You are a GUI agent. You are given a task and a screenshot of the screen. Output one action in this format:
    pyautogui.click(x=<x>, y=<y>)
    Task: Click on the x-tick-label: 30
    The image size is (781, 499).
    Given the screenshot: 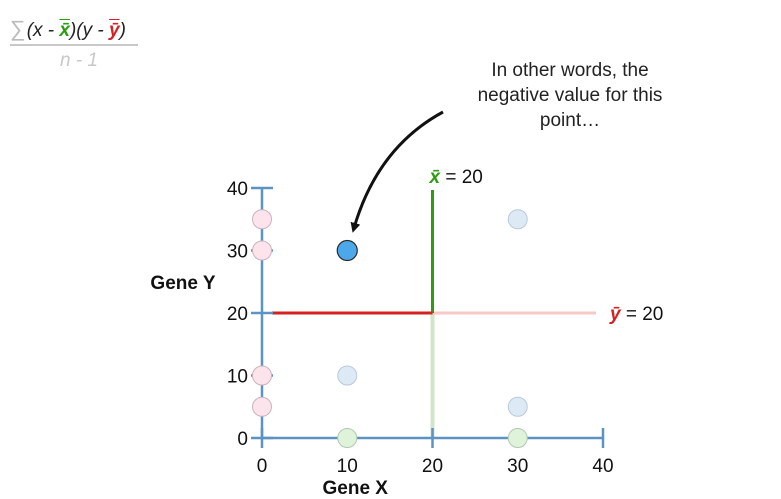 What is the action you would take?
    pyautogui.click(x=517, y=466)
    